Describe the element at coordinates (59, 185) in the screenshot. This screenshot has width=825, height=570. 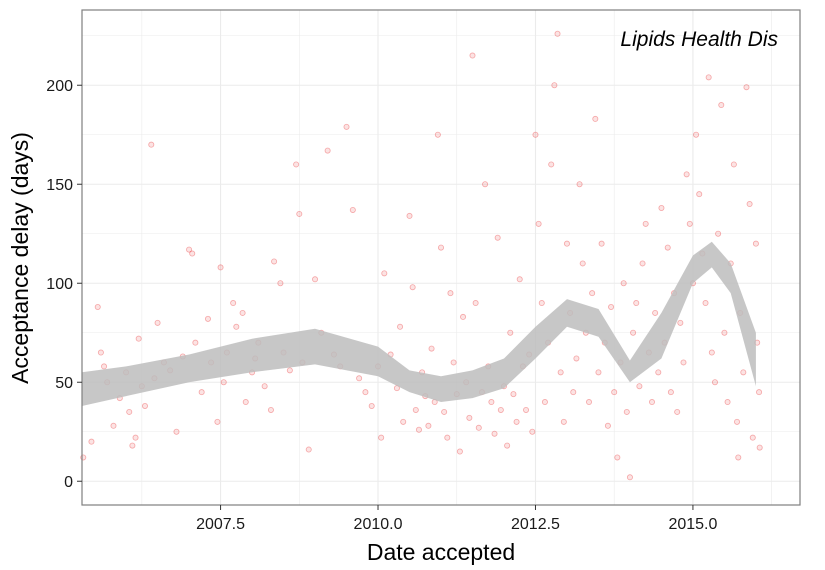
I see `y-tick-label: 150` at that location.